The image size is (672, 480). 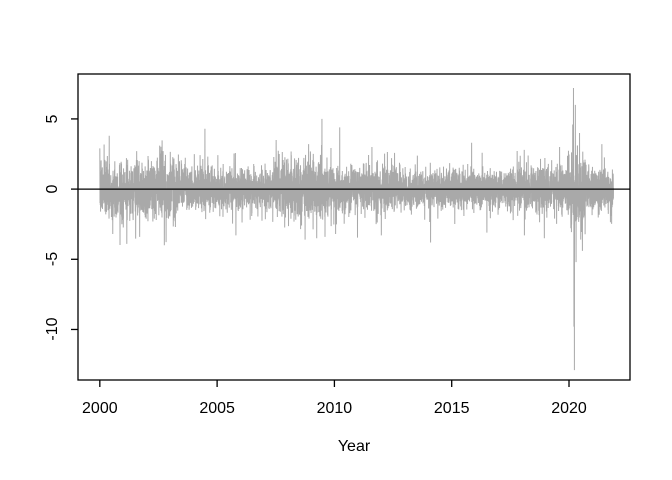 I want to click on x-axis-tick-label-2010: 2010, so click(x=334, y=408).